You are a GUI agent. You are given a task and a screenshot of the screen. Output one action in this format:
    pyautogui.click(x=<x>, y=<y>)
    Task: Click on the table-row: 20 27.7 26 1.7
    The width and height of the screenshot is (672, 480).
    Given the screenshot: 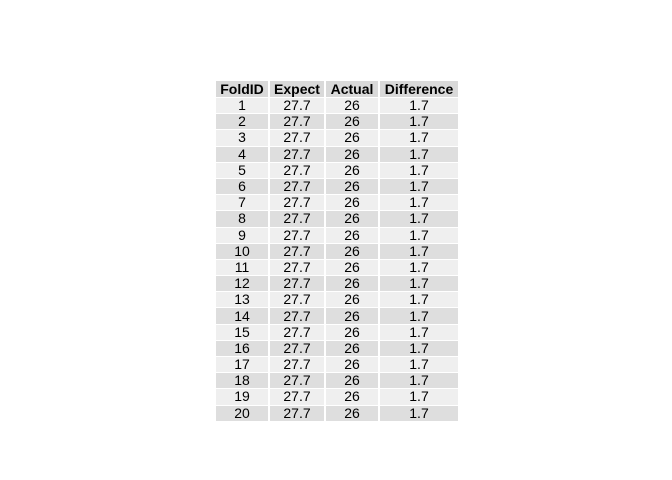 What is the action you would take?
    pyautogui.click(x=337, y=412)
    